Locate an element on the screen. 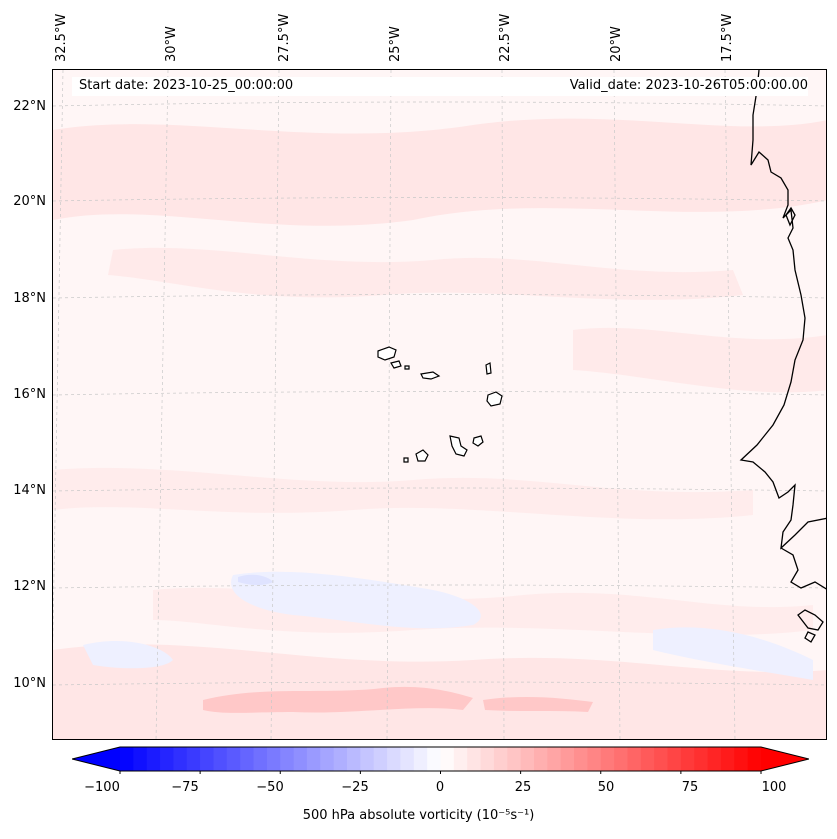  longitude-label-20w: 20°W is located at coordinates (616, 44).